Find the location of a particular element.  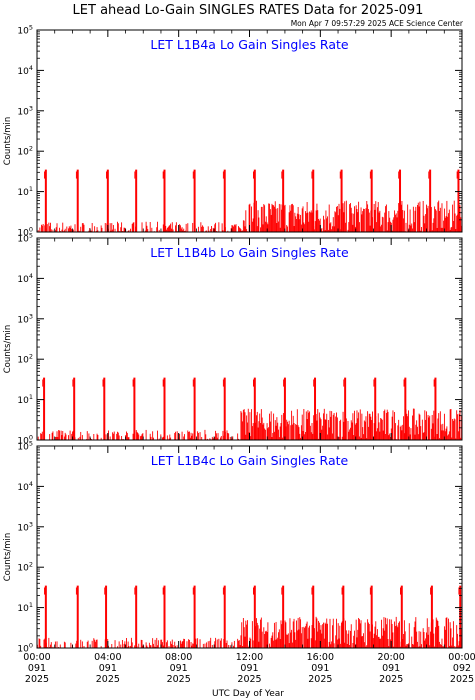

panel-title: LET L1B4a Lo Gain Singles Rate is located at coordinates (249, 44).